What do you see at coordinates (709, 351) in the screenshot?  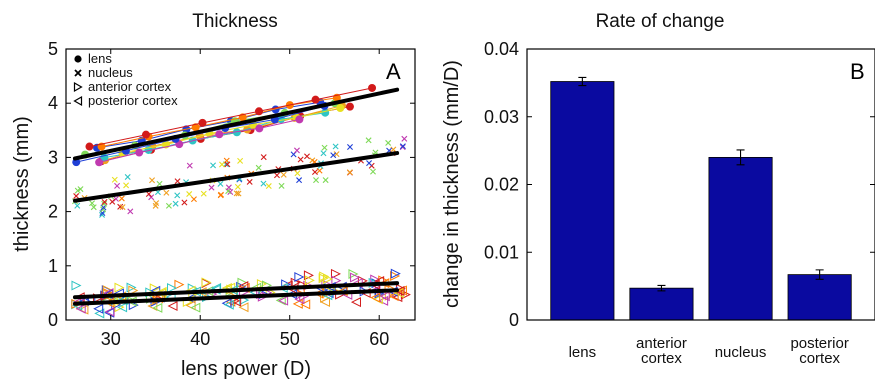 I see `chart-b-category-labels: lens anterior cortex nucleus posterior cortex` at bounding box center [709, 351].